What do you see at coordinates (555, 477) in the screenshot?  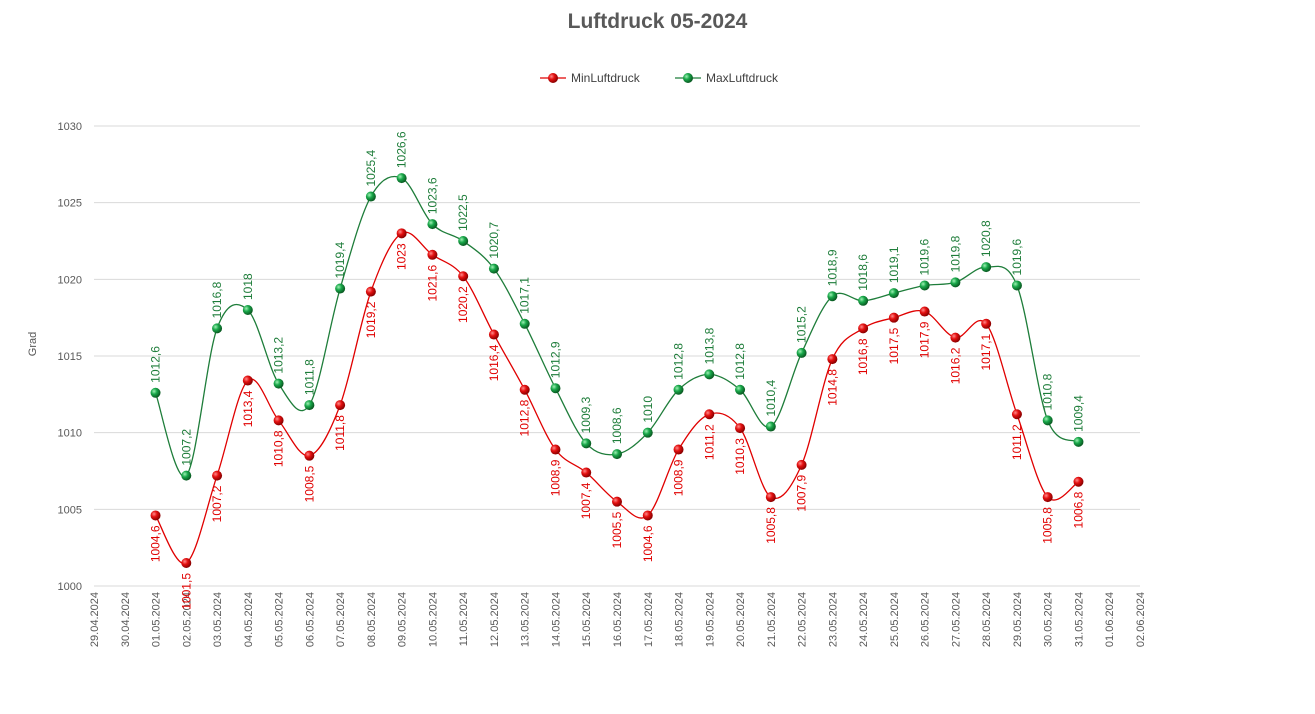 I see `data-label: 1008,9` at bounding box center [555, 477].